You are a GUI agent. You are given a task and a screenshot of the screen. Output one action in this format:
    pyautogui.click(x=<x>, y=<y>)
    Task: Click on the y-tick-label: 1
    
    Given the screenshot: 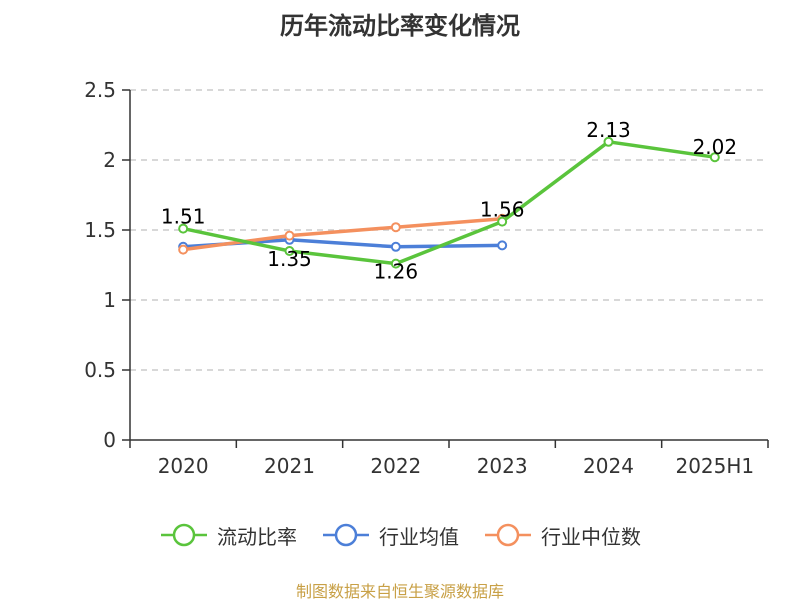 What is the action you would take?
    pyautogui.click(x=109, y=300)
    